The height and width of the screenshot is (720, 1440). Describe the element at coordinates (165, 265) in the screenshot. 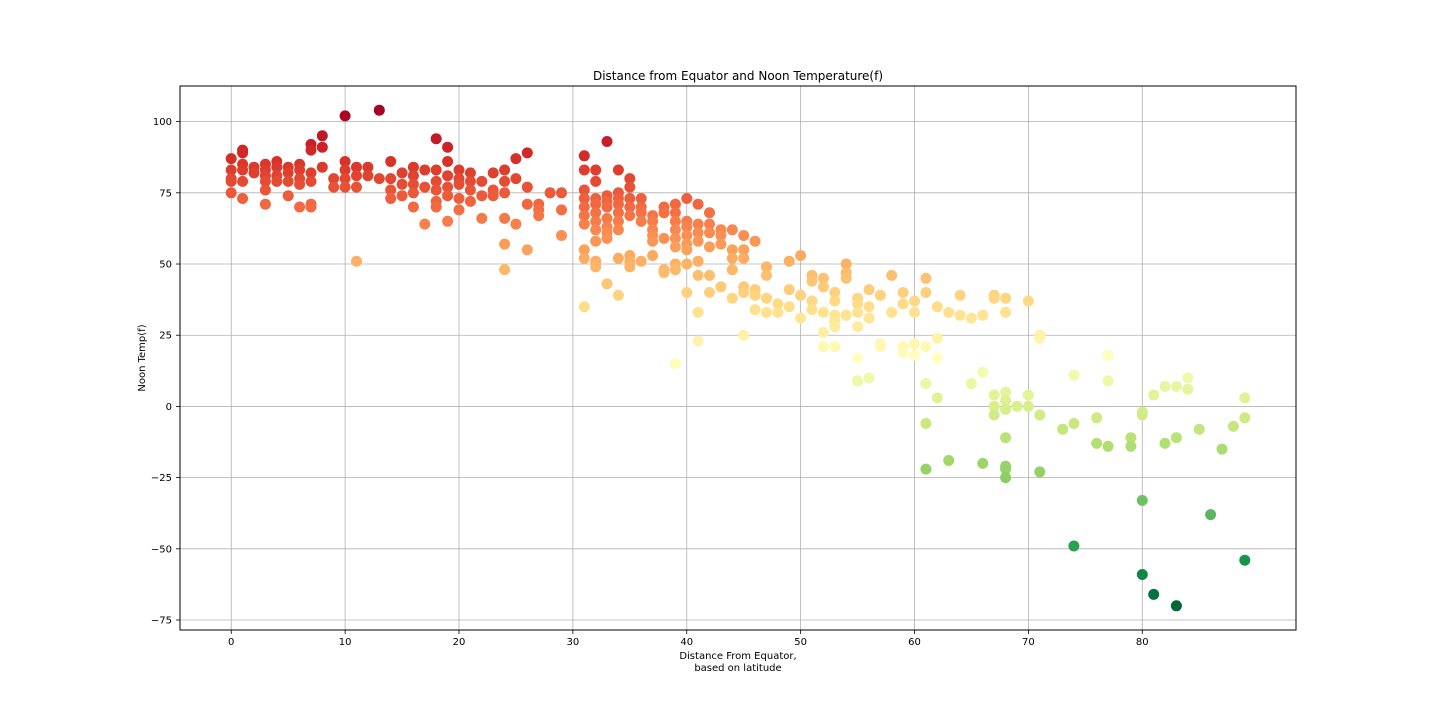

I see `y-tick-label: 50` at that location.